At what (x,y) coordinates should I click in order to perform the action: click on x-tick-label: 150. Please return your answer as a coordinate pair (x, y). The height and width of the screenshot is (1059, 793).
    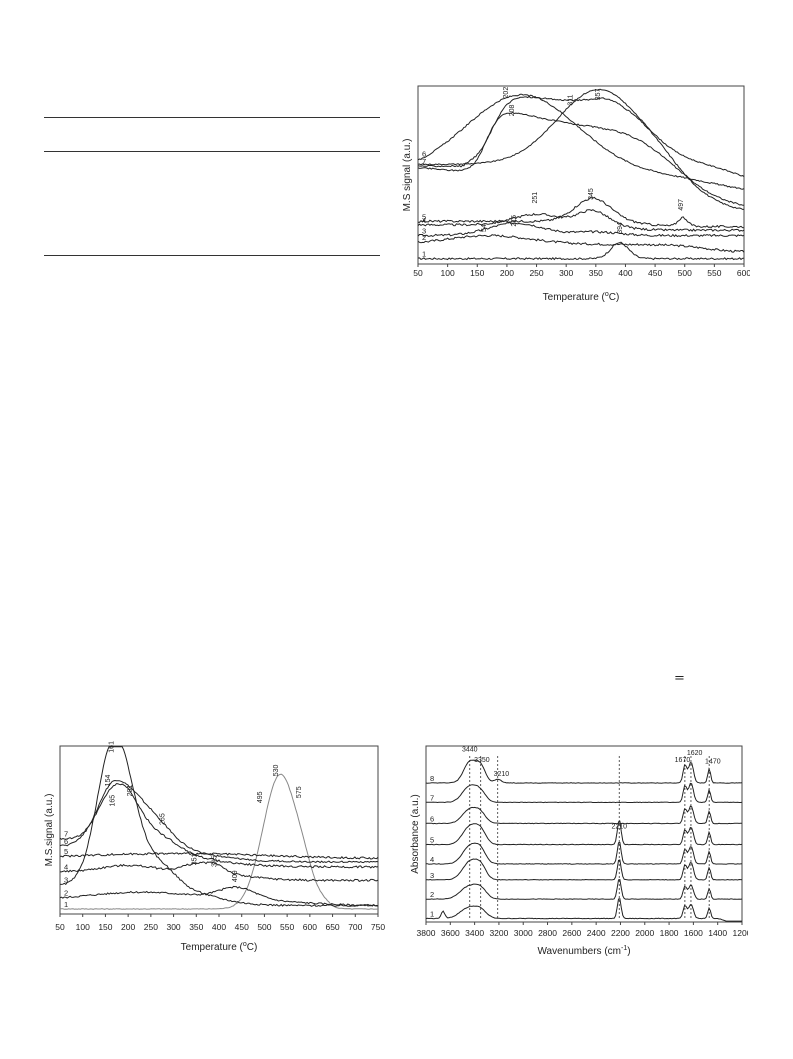
    Looking at the image, I should click on (477, 273).